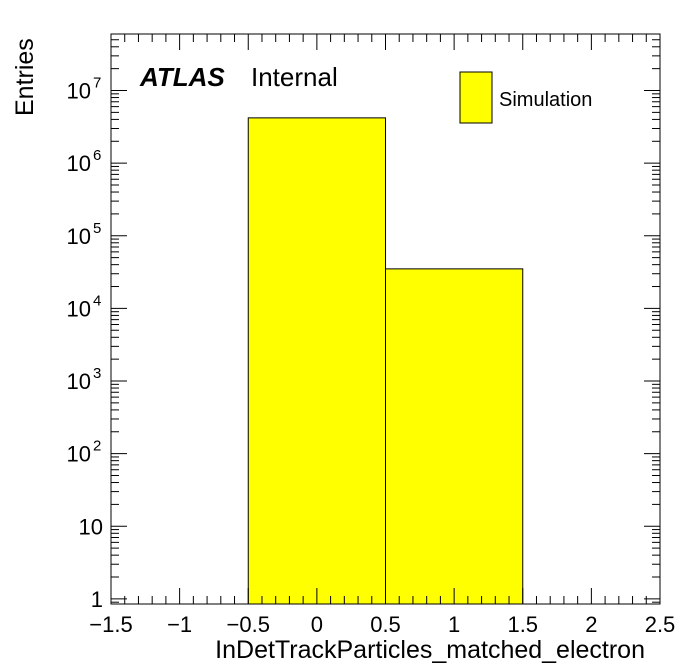 The height and width of the screenshot is (672, 696). What do you see at coordinates (454, 624) in the screenshot?
I see `x-tick-label: 1` at bounding box center [454, 624].